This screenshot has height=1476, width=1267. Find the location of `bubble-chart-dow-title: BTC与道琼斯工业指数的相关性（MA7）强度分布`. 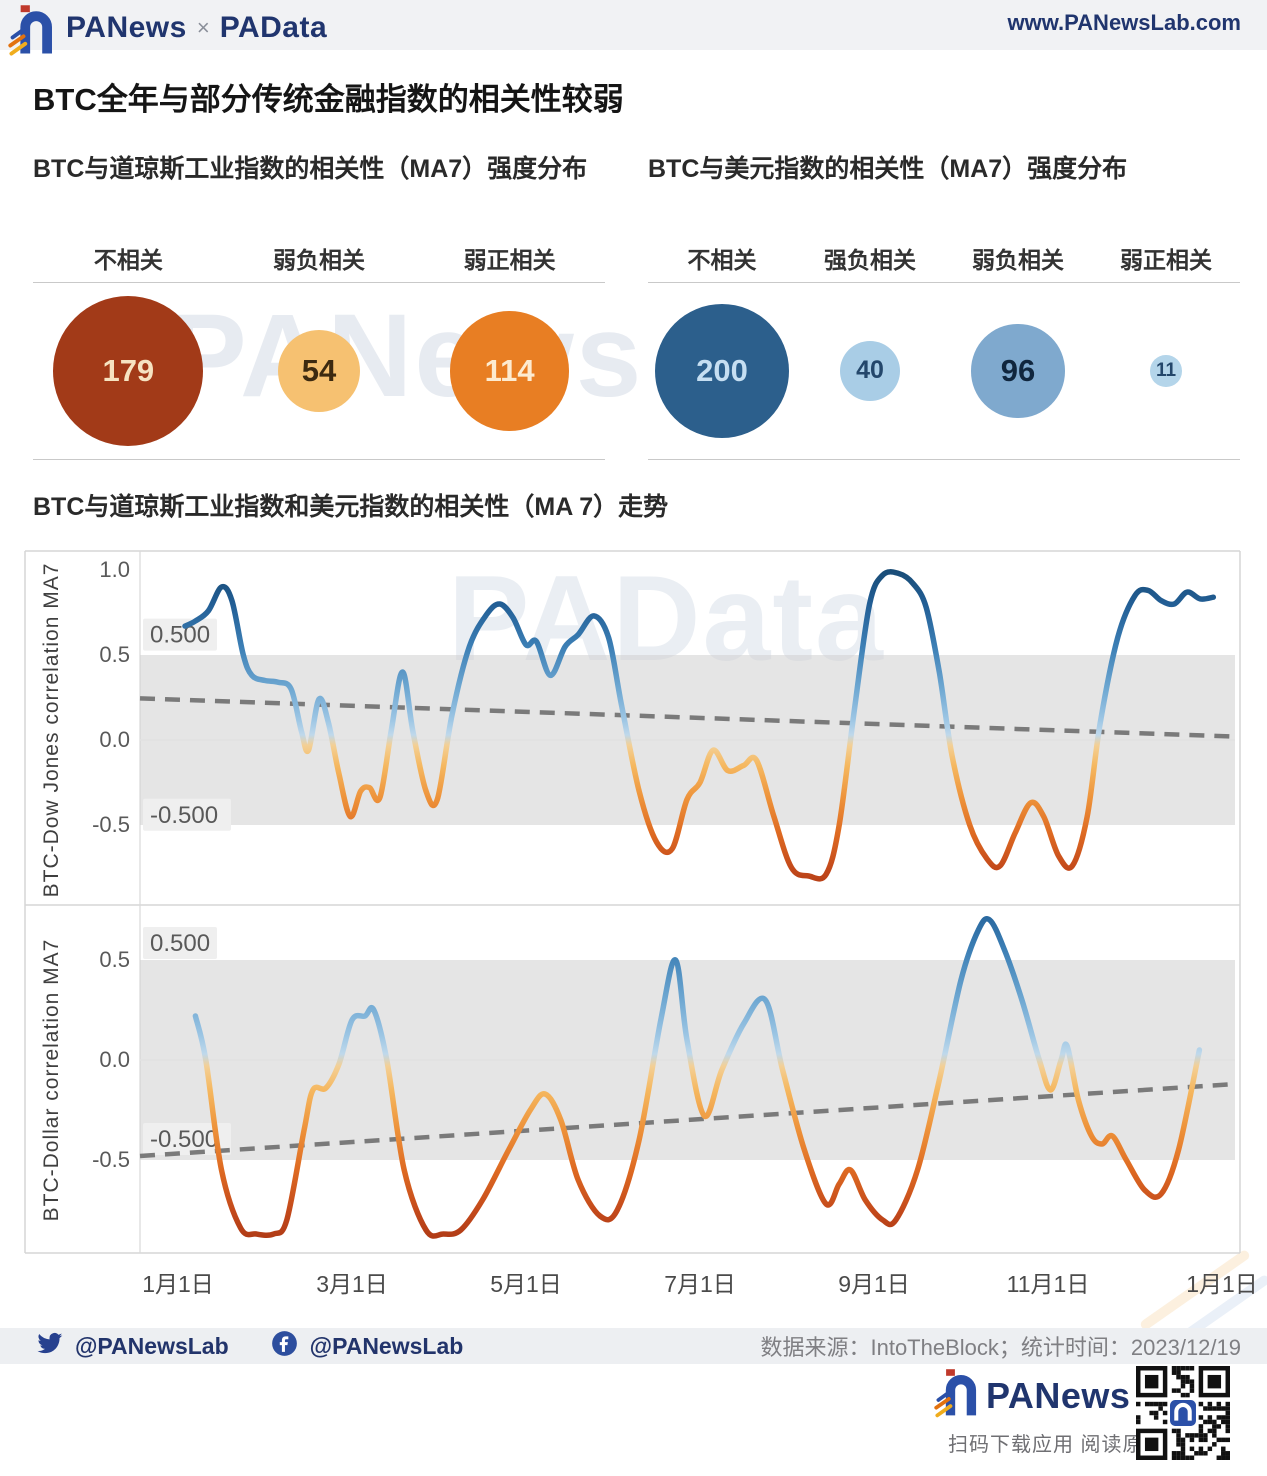

bubble-chart-dow-title: BTC与道琼斯工业指数的相关性（MA7）强度分布 is located at coordinates (310, 169).